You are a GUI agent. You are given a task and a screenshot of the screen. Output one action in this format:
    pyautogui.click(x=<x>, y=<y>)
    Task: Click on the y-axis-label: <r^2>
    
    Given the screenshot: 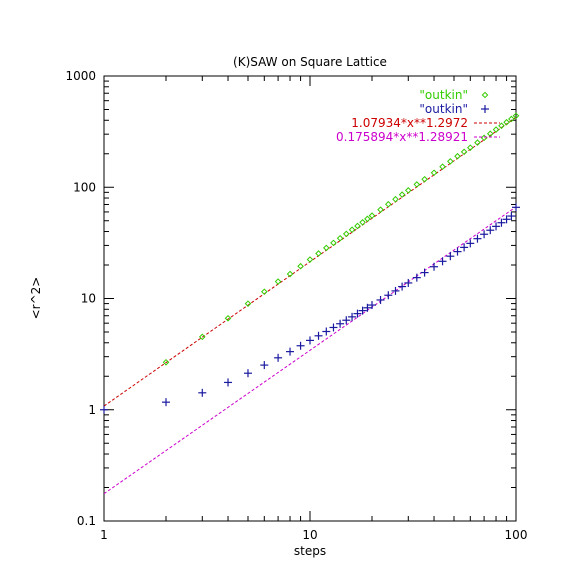 What is the action you would take?
    pyautogui.click(x=36, y=298)
    